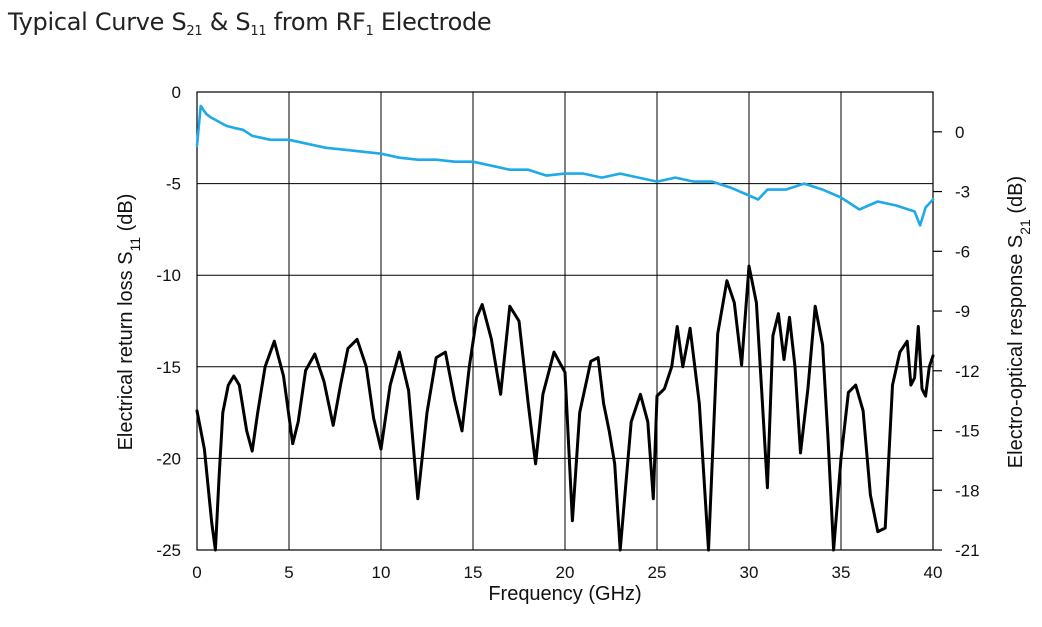 The width and height of the screenshot is (1042, 627). What do you see at coordinates (962, 192) in the screenshot?
I see `right-y-tick-label-1: -3` at bounding box center [962, 192].